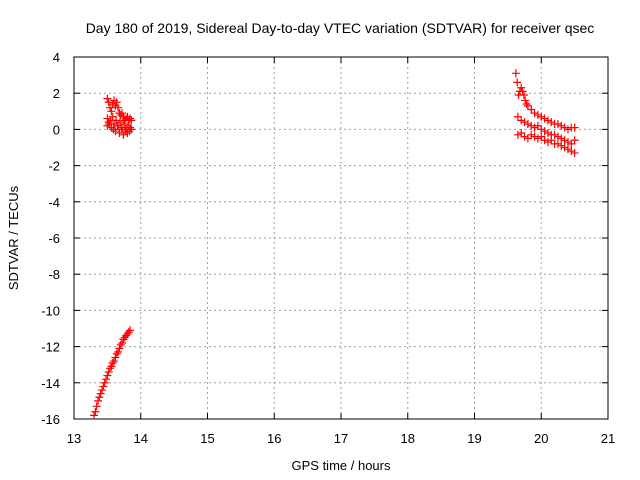 This screenshot has width=640, height=480. What do you see at coordinates (54, 166) in the screenshot?
I see `y-tick-label: -2` at bounding box center [54, 166].